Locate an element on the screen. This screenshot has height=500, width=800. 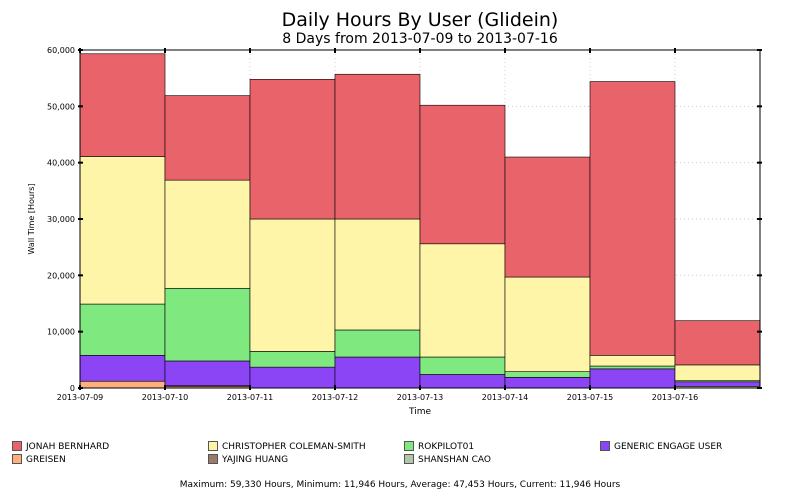
x-tick-label: 2013-07-15 is located at coordinates (590, 397).